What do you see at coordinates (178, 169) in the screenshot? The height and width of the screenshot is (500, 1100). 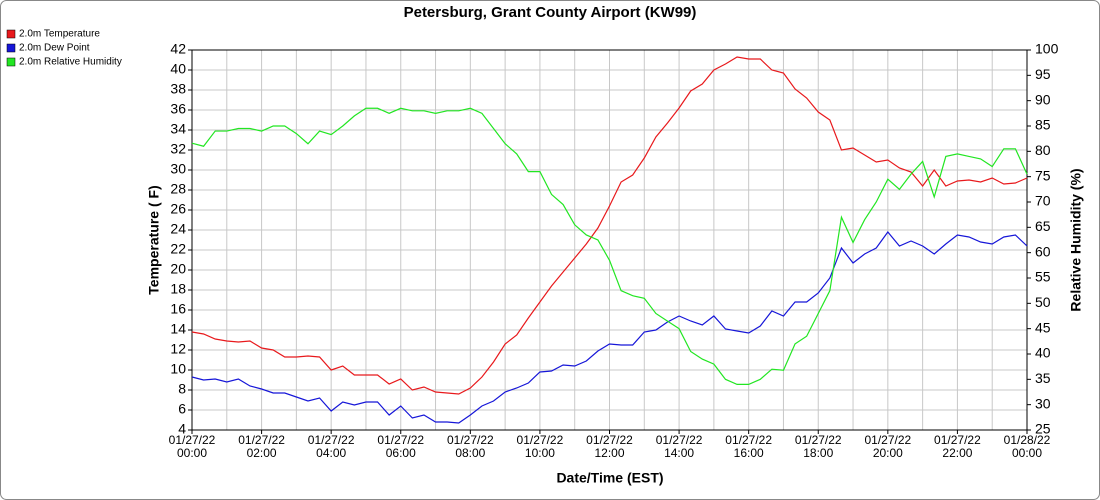 I see `y-tick-label: 30` at bounding box center [178, 169].